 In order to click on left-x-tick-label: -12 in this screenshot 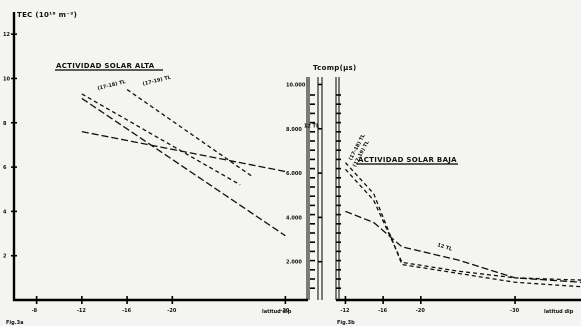, I will do `click(82, 311)`.